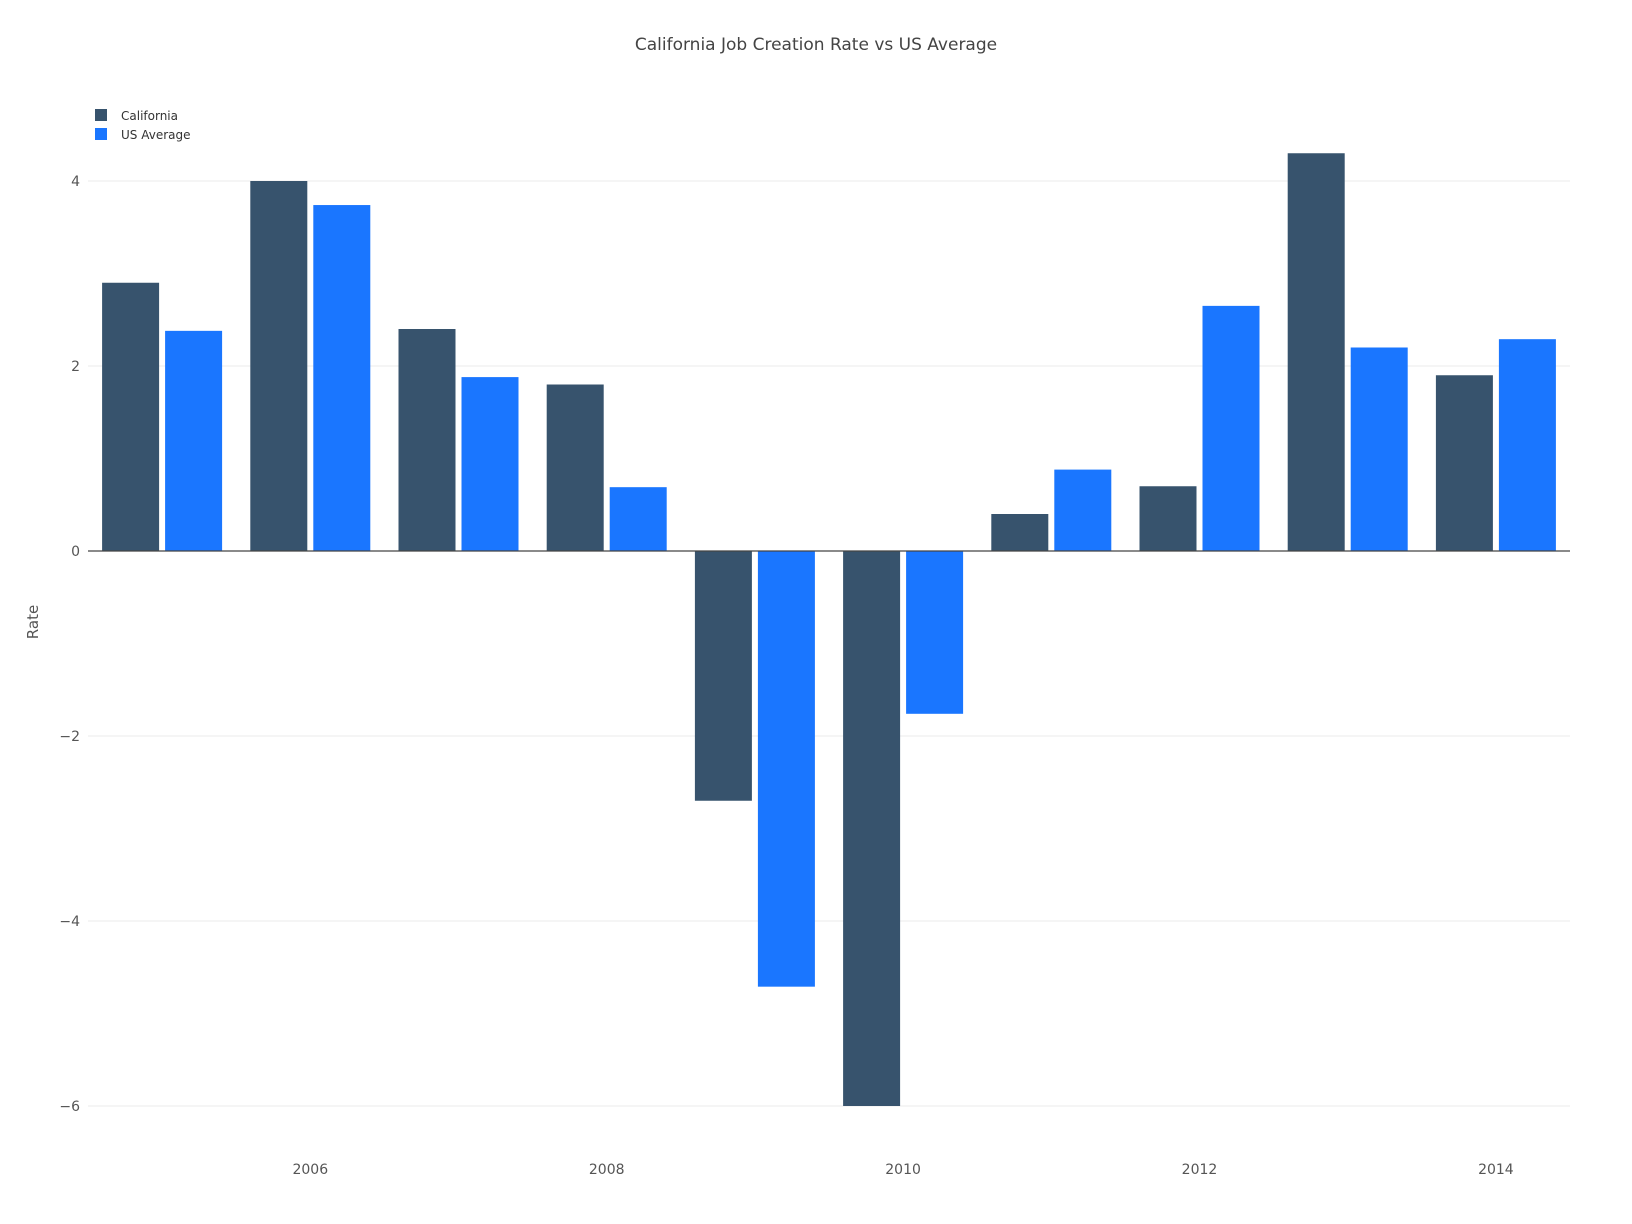 The width and height of the screenshot is (1632, 1224). Describe the element at coordinates (33, 622) in the screenshot. I see `y-axis-label: Rate` at that location.